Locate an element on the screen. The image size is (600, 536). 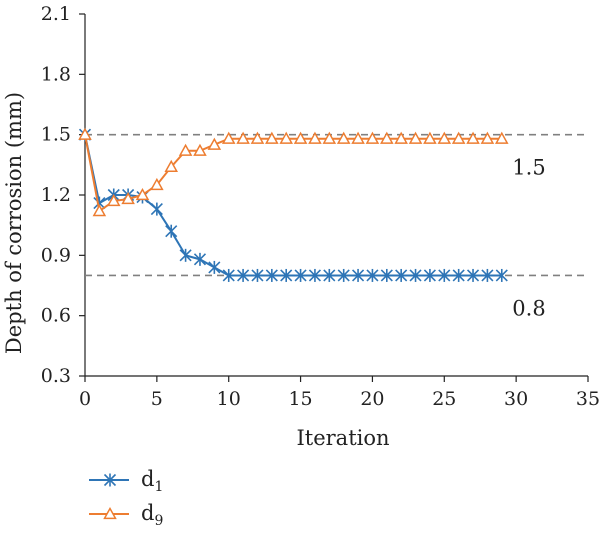
y-tick-label: 0.3 is located at coordinates (56, 376).